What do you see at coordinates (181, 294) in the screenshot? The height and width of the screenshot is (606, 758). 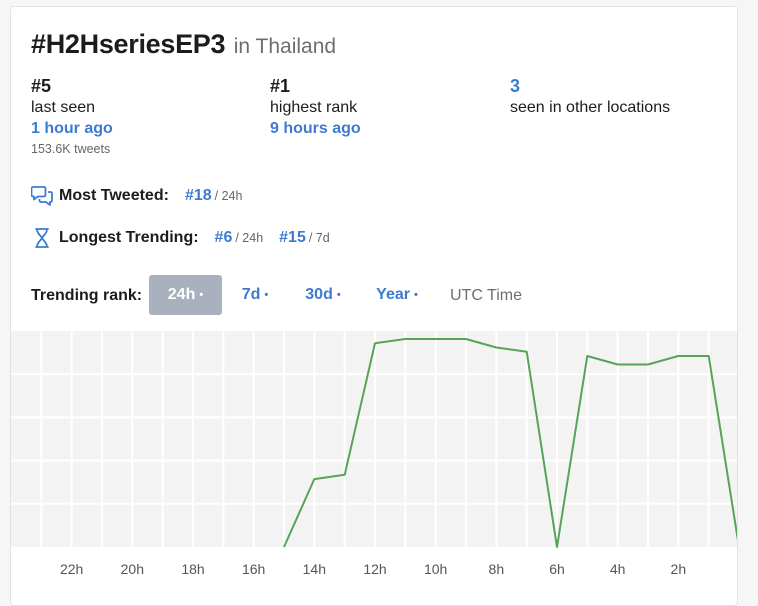 I see `tab-24h-label: 24h` at bounding box center [181, 294].